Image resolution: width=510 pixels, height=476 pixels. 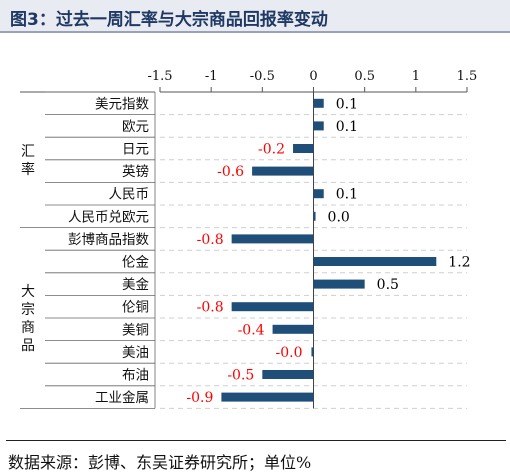 What do you see at coordinates (135, 127) in the screenshot?
I see `category-label: 欧元` at bounding box center [135, 127].